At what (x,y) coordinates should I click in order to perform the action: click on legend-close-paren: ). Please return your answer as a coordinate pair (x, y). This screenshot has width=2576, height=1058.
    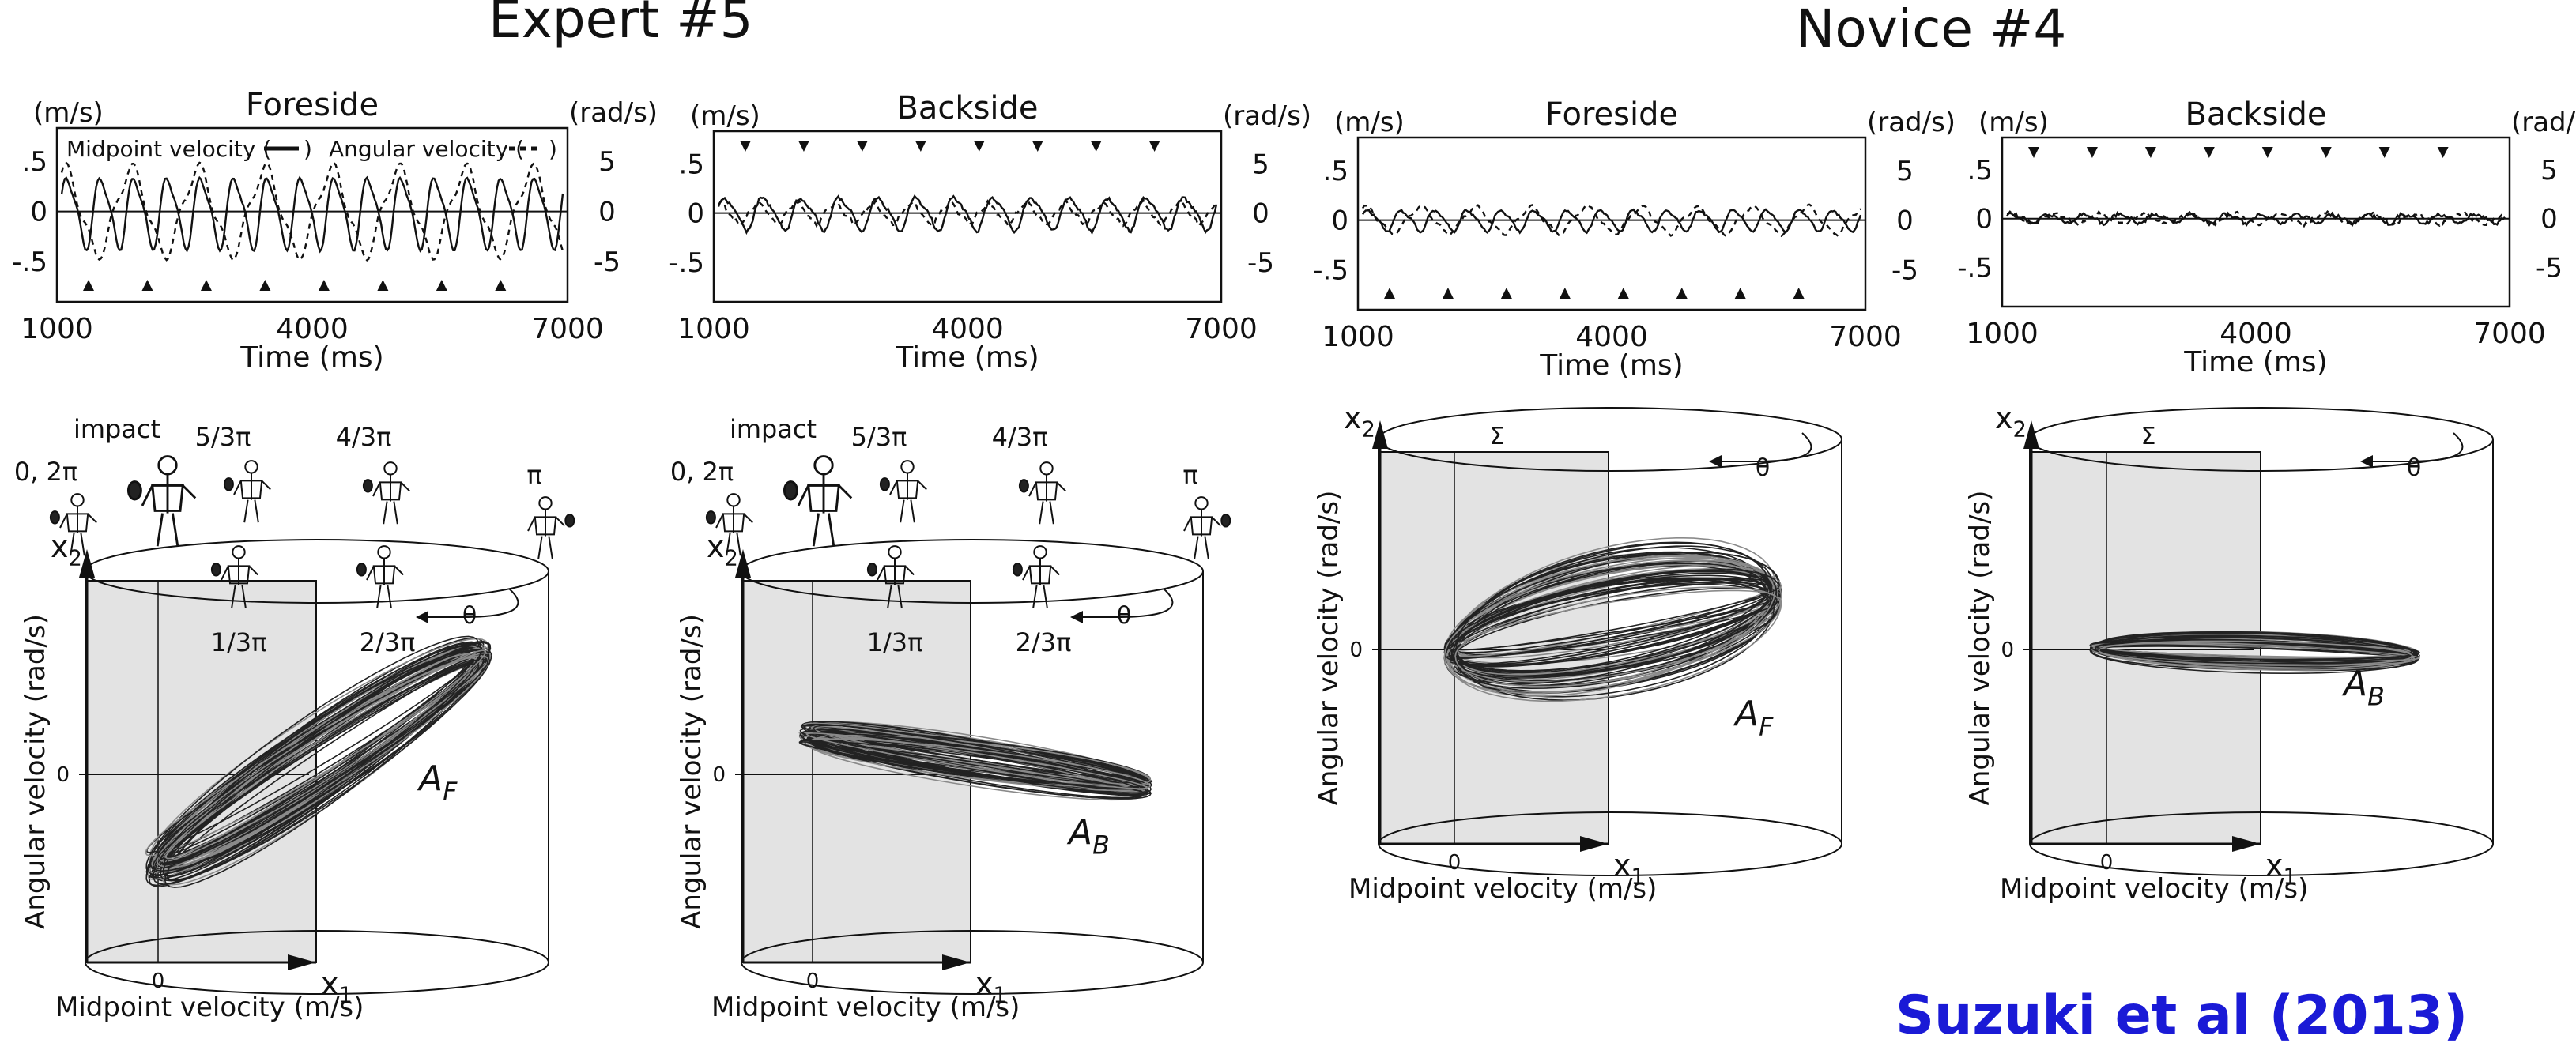
    Looking at the image, I should click on (308, 149).